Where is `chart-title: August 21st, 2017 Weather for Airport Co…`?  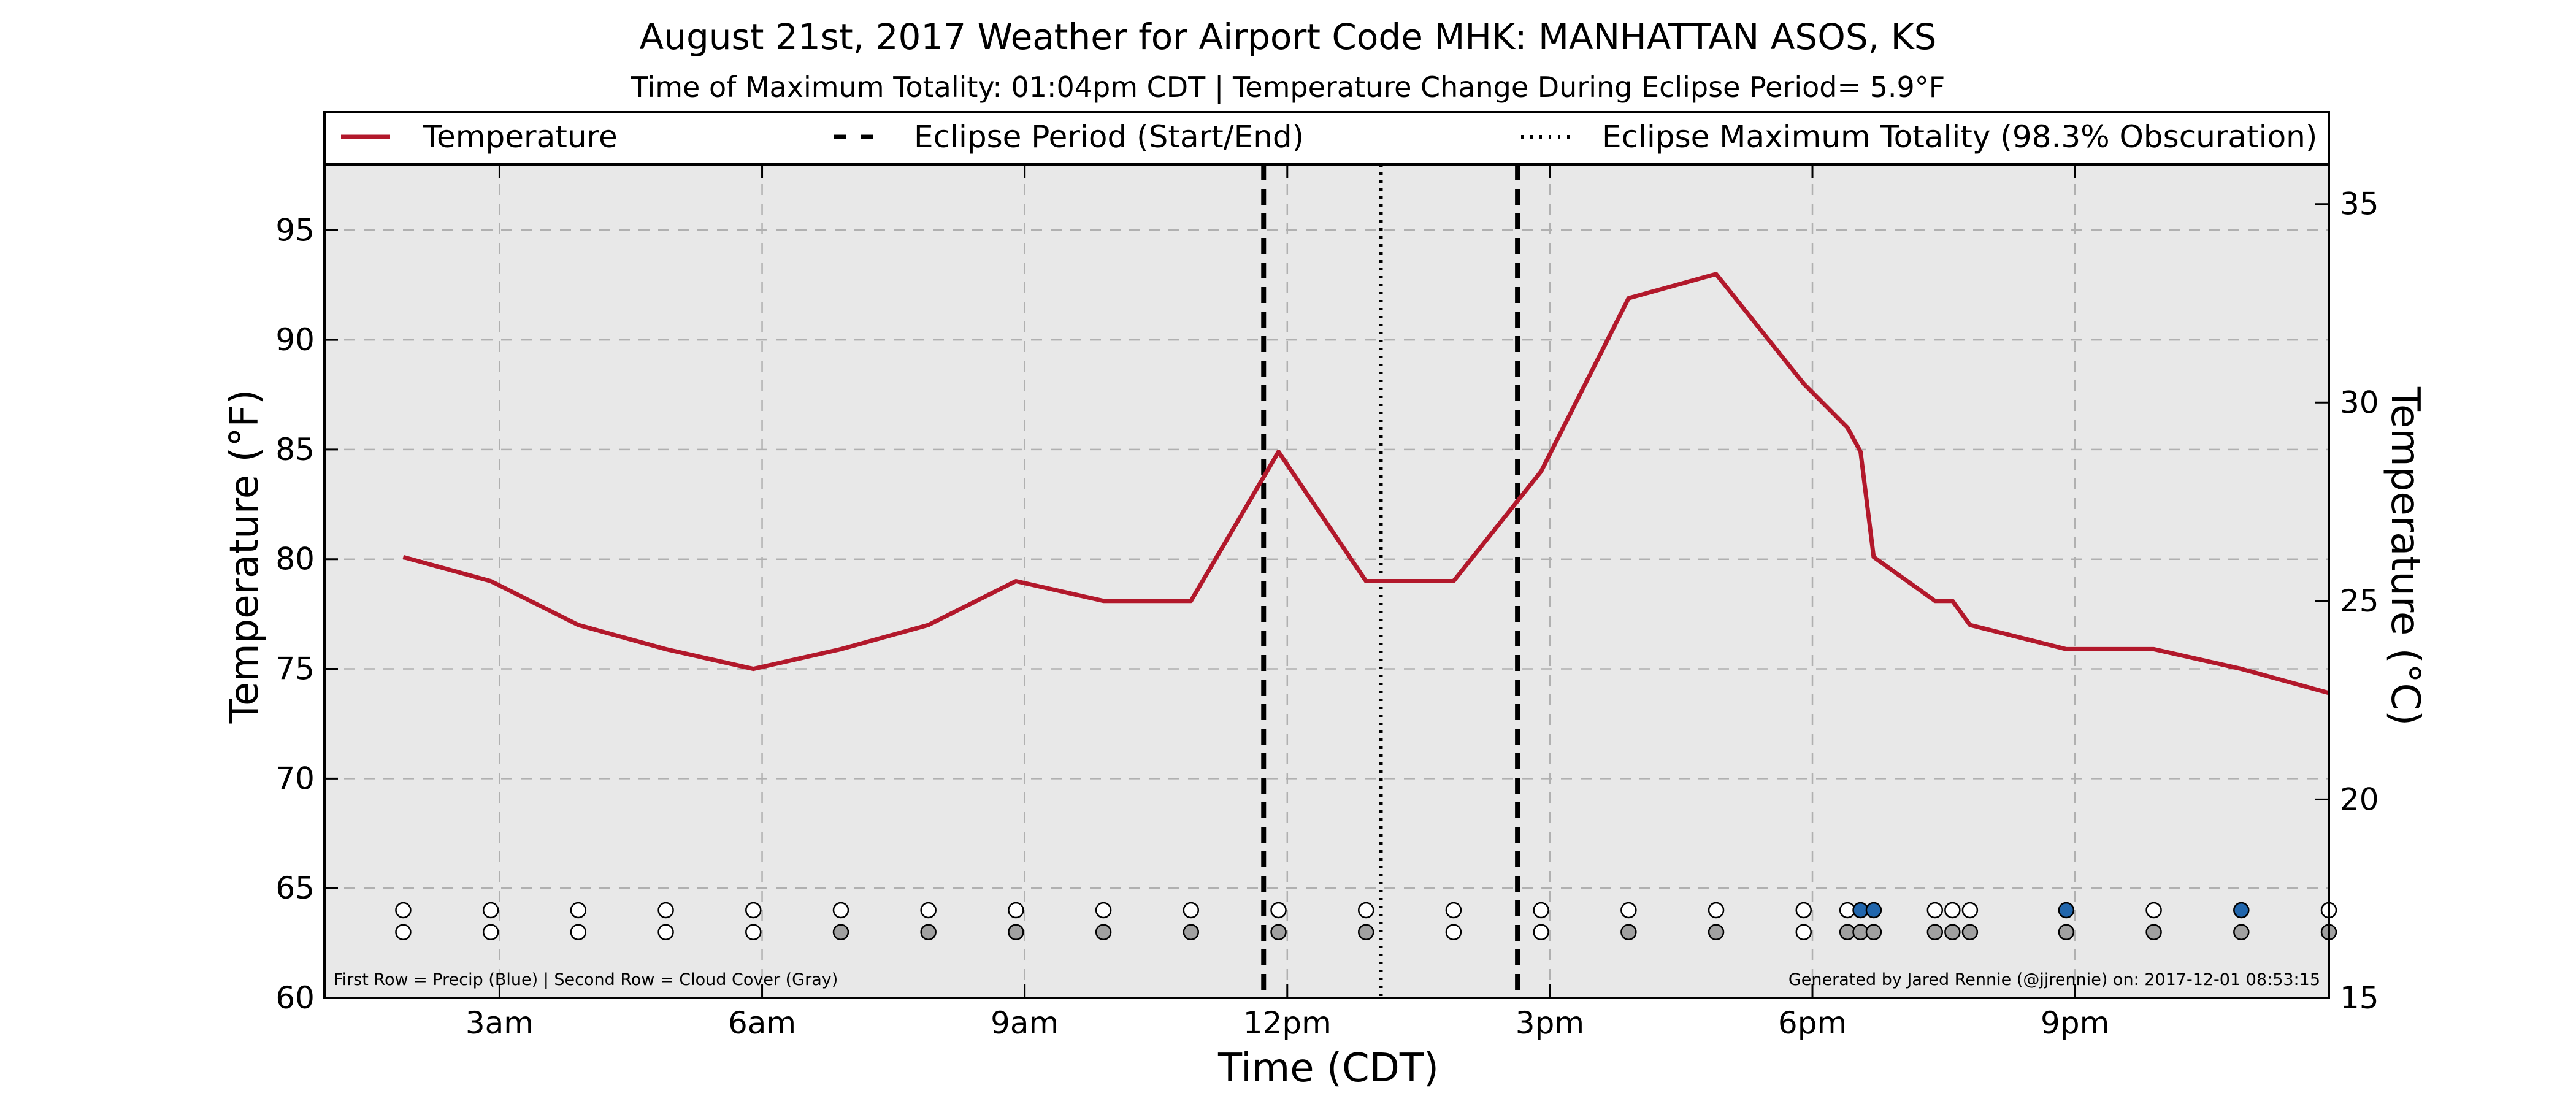 chart-title: August 21st, 2017 Weather for Airport Co… is located at coordinates (1288, 37).